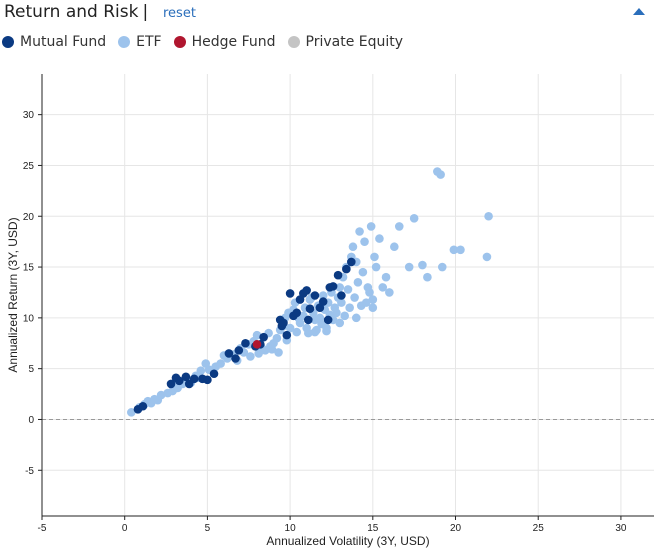  Describe the element at coordinates (124, 42) in the screenshot. I see `legend-dot-icon` at that location.